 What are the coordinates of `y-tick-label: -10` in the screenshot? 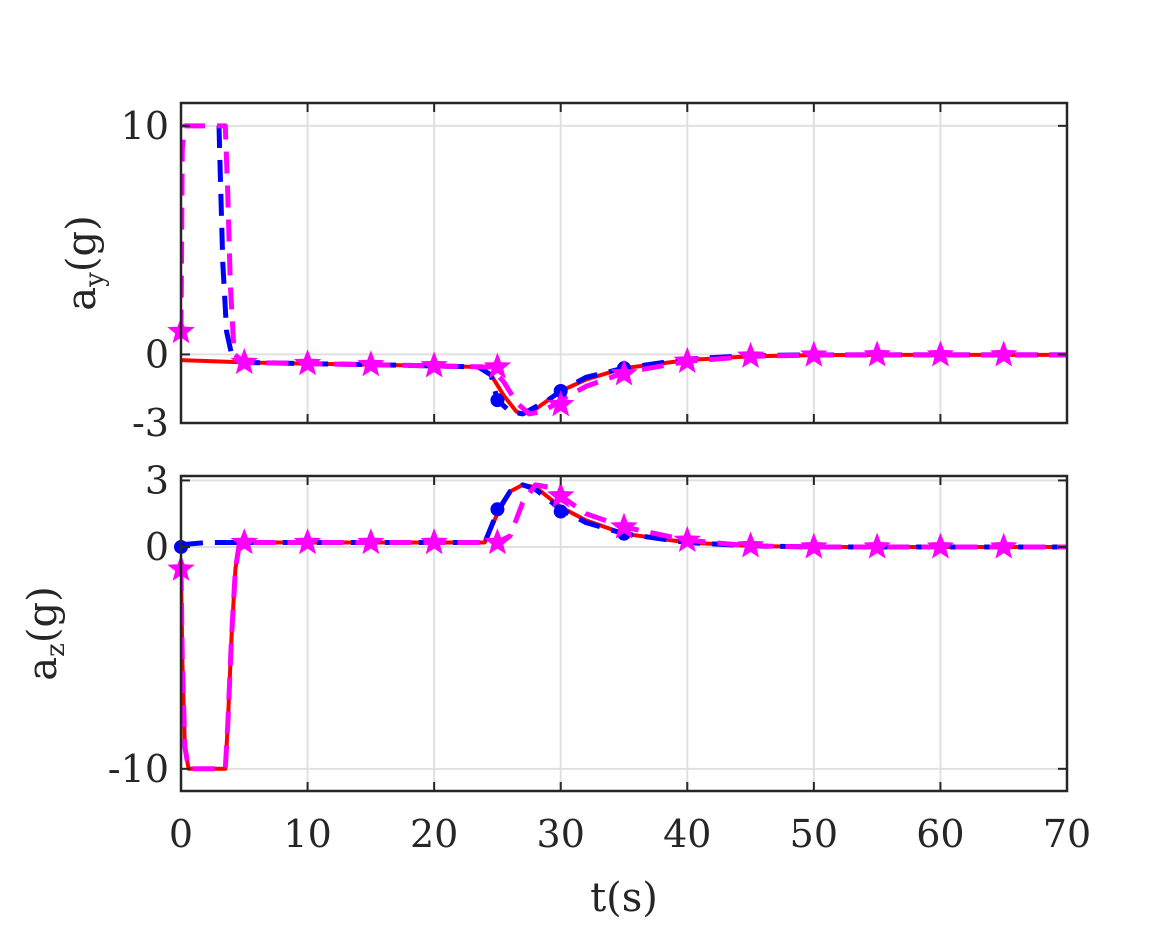 It's located at (138, 769).